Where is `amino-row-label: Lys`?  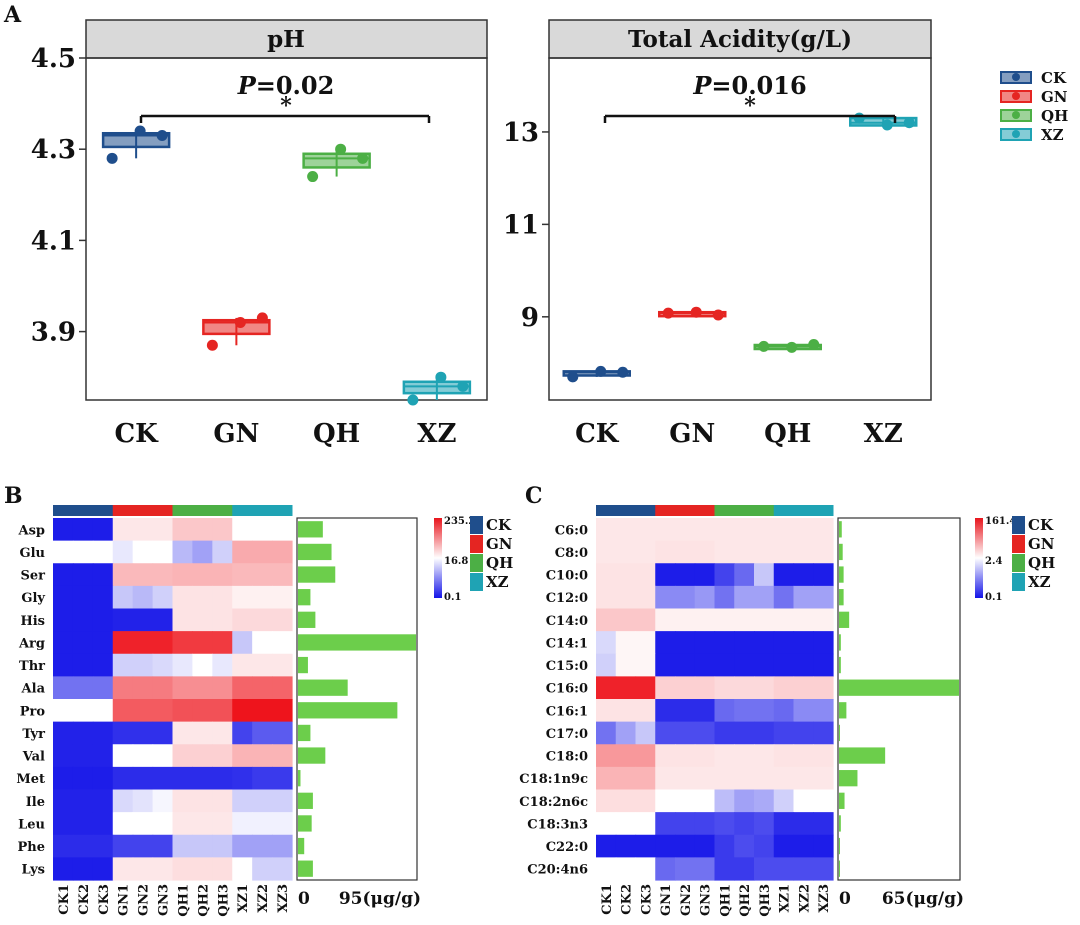
amino-row-label: Lys is located at coordinates (33, 870).